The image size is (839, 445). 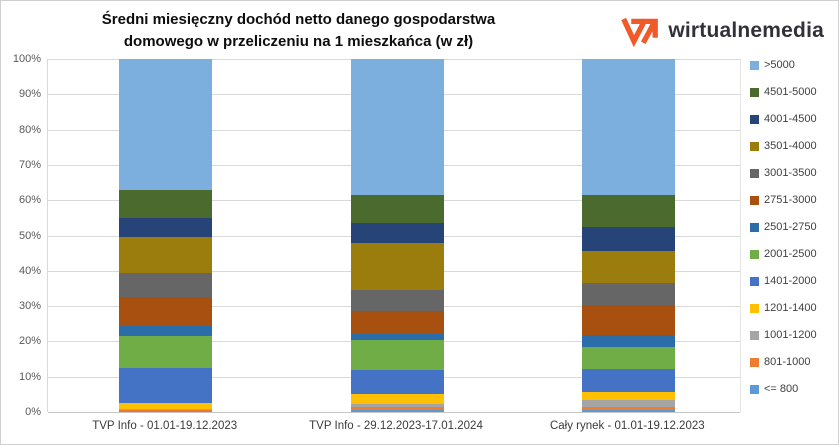 I want to click on legend-item: 1201-1400, so click(x=783, y=308).